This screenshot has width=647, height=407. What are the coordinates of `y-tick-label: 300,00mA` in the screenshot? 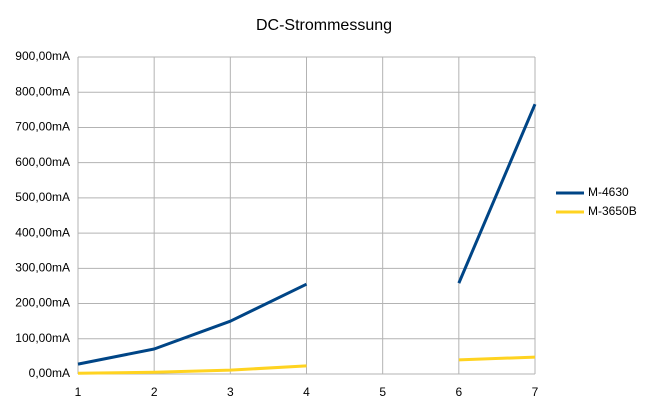 It's located at (42, 268).